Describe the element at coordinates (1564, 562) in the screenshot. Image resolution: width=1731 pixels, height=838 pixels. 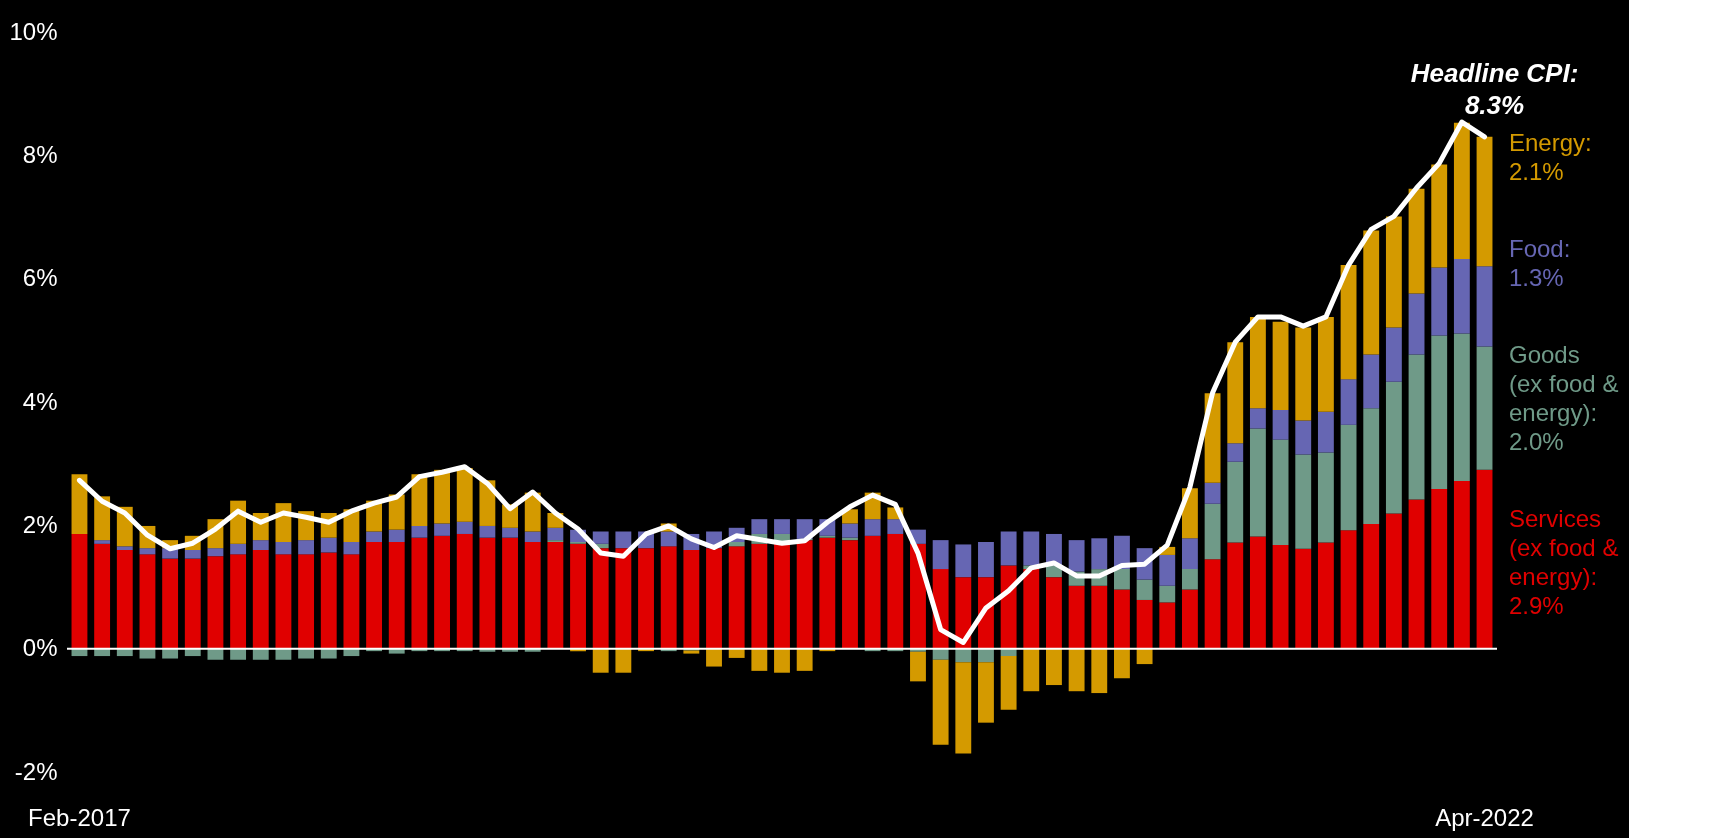
I see `series-label: Services (ex food & energy): 2.9%` at that location.